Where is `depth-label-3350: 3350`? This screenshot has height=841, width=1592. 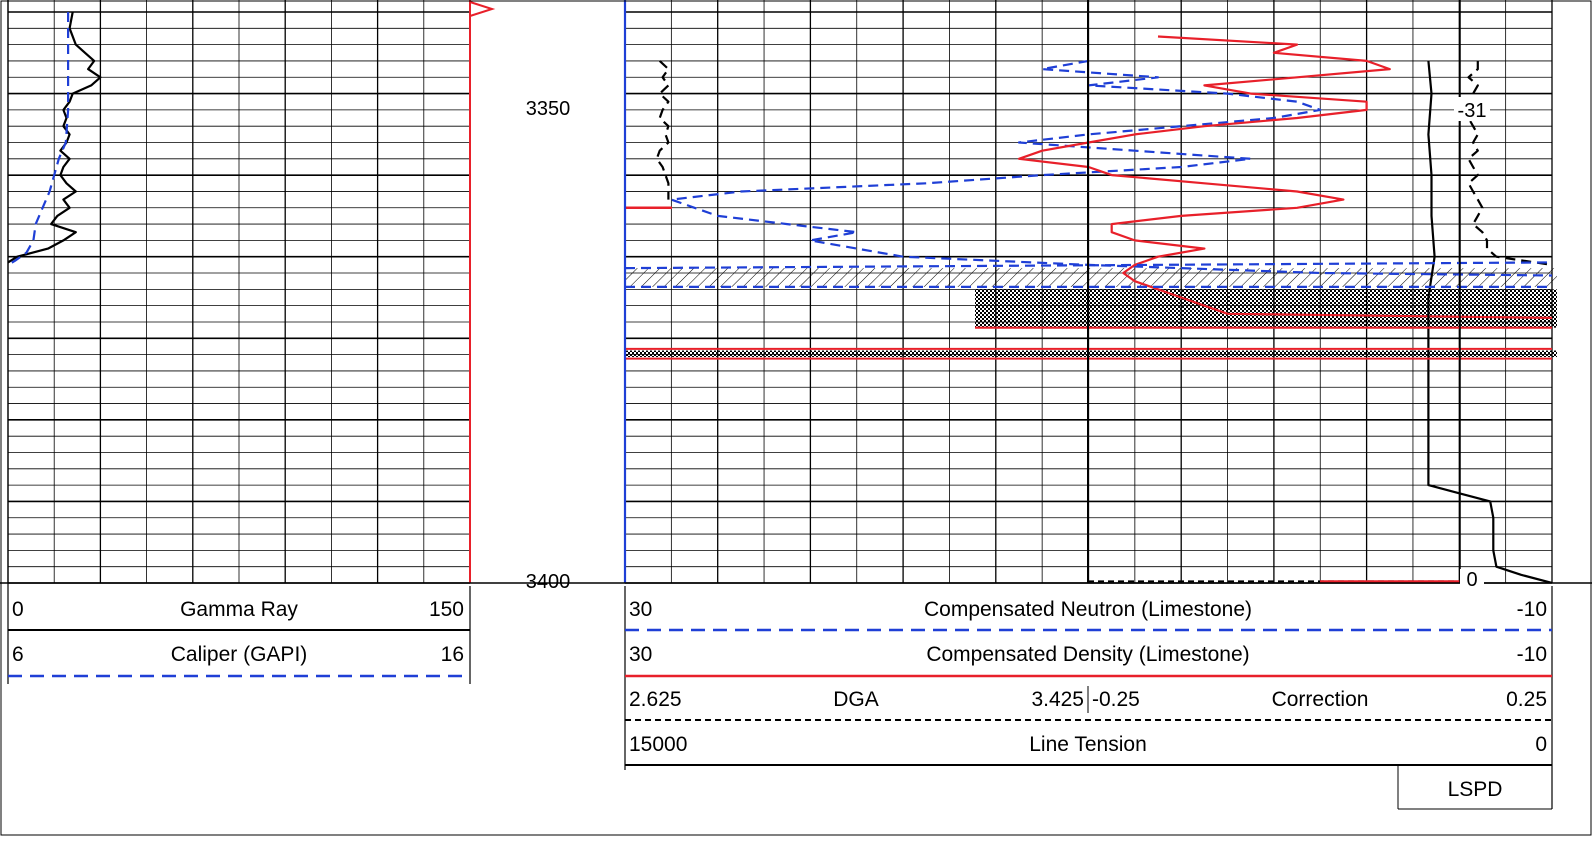 depth-label-3350: 3350 is located at coordinates (548, 109).